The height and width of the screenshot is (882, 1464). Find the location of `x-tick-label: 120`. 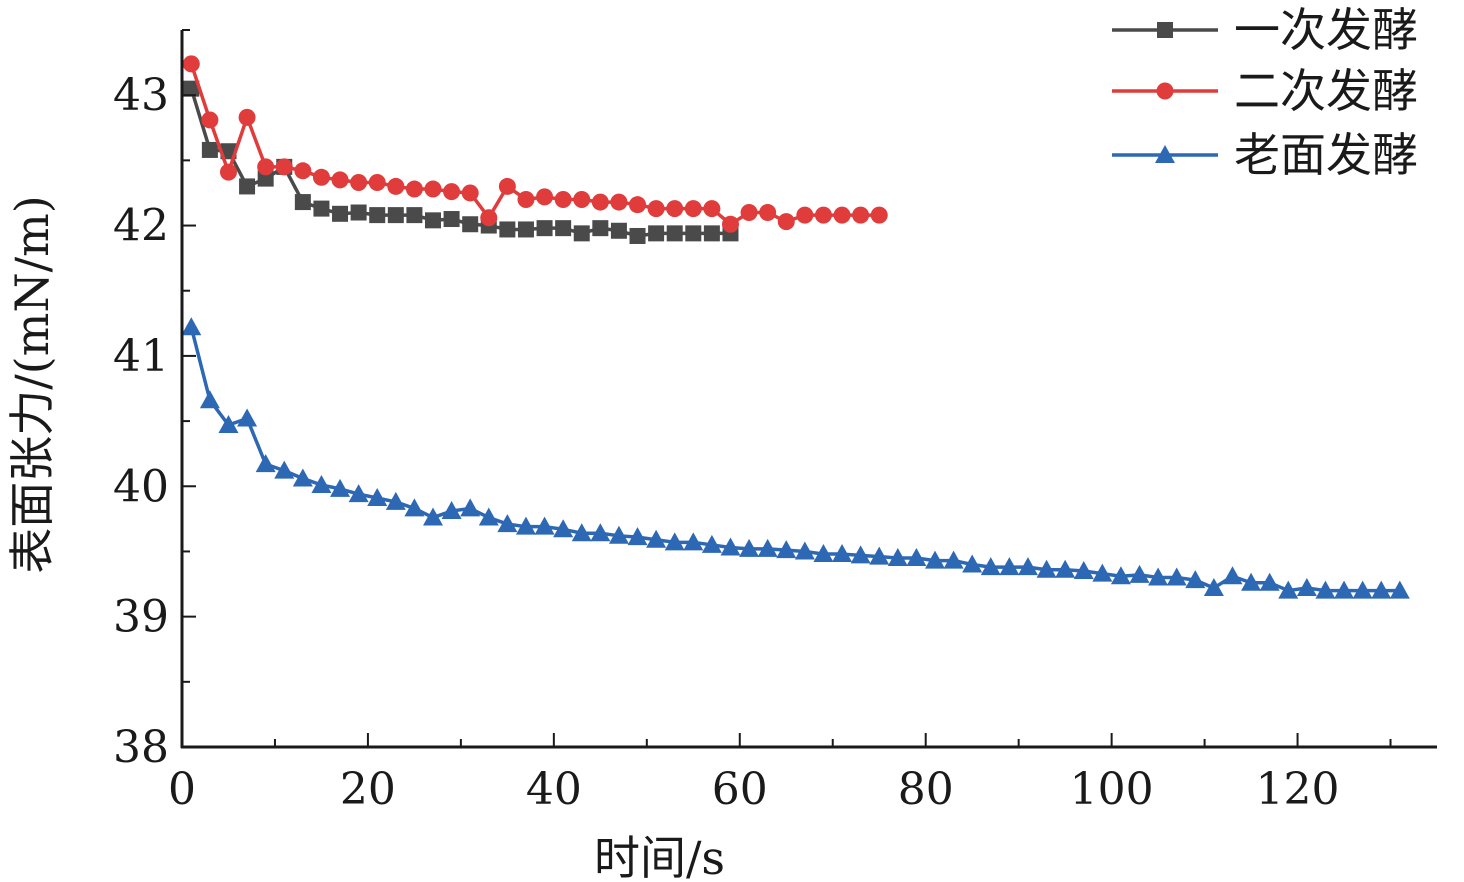

x-tick-label: 120 is located at coordinates (1298, 789).